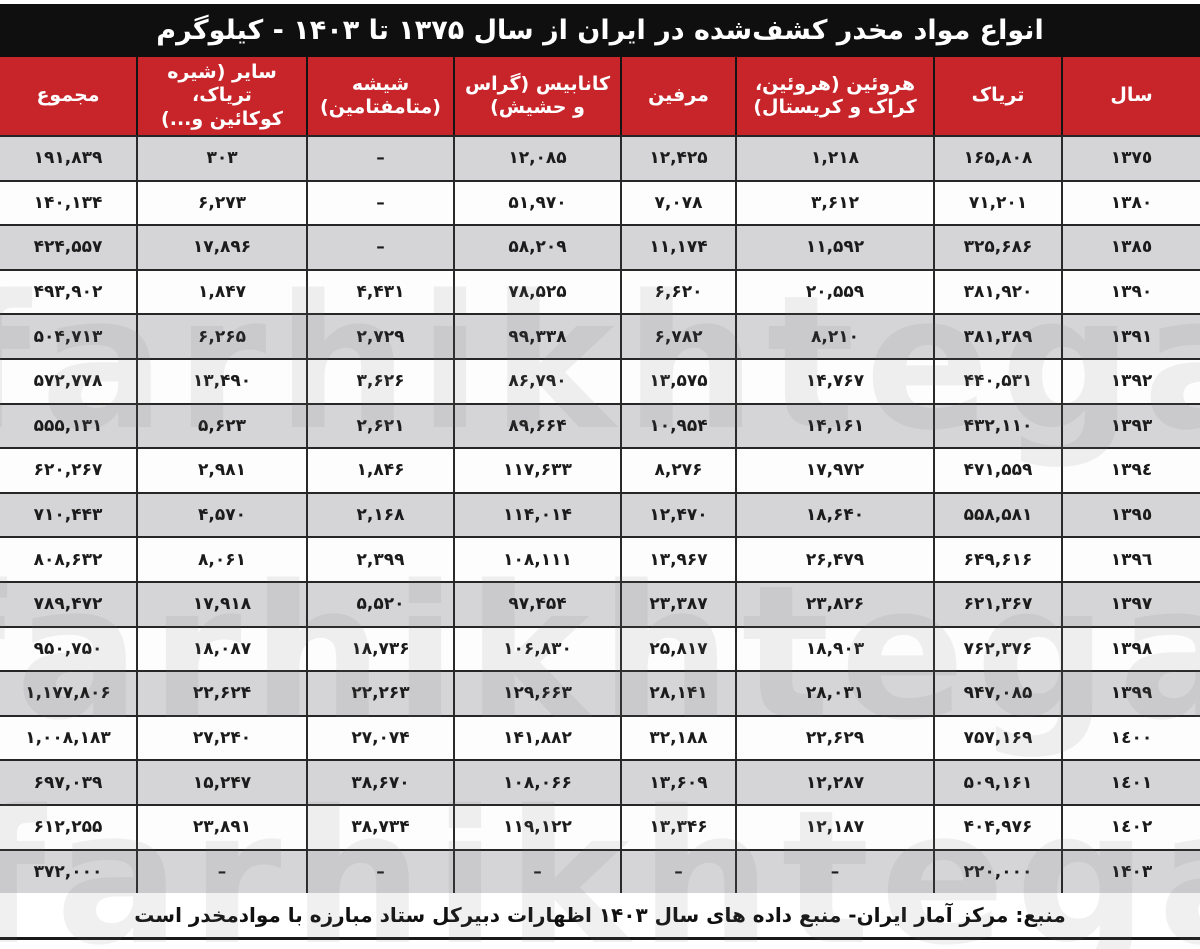 This screenshot has height=949, width=1200. I want to click on cell-morphine: ۱۳,۳۴۶, so click(679, 827).